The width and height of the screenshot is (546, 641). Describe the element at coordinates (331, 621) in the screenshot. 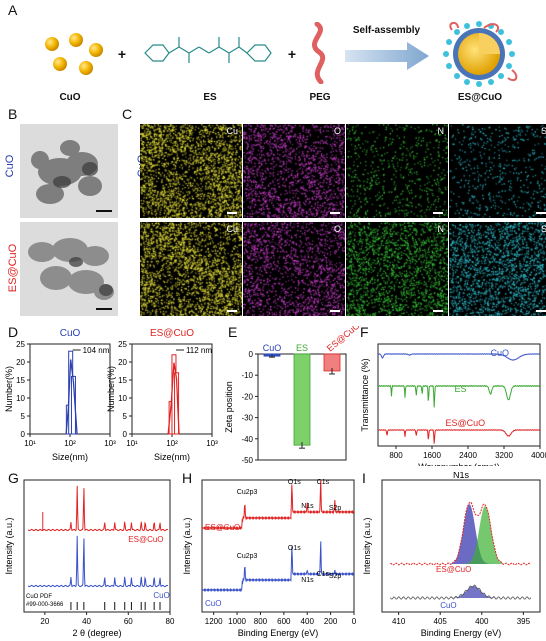

I see `panel-h-xtick-label: 200` at that location.